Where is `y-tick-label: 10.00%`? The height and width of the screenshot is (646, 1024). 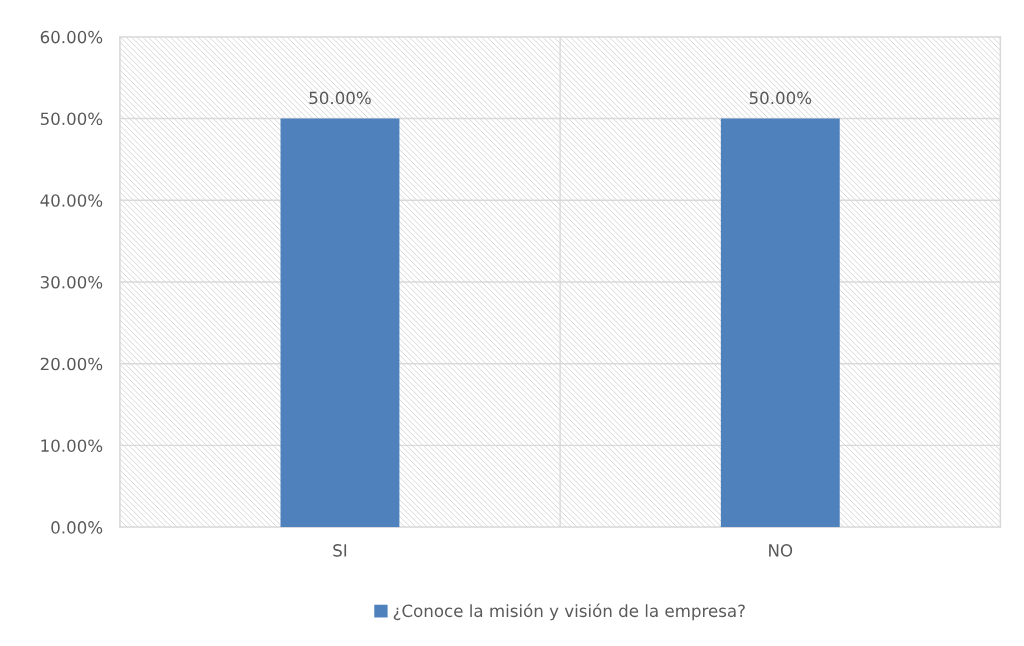
y-tick-label: 10.00% is located at coordinates (72, 445).